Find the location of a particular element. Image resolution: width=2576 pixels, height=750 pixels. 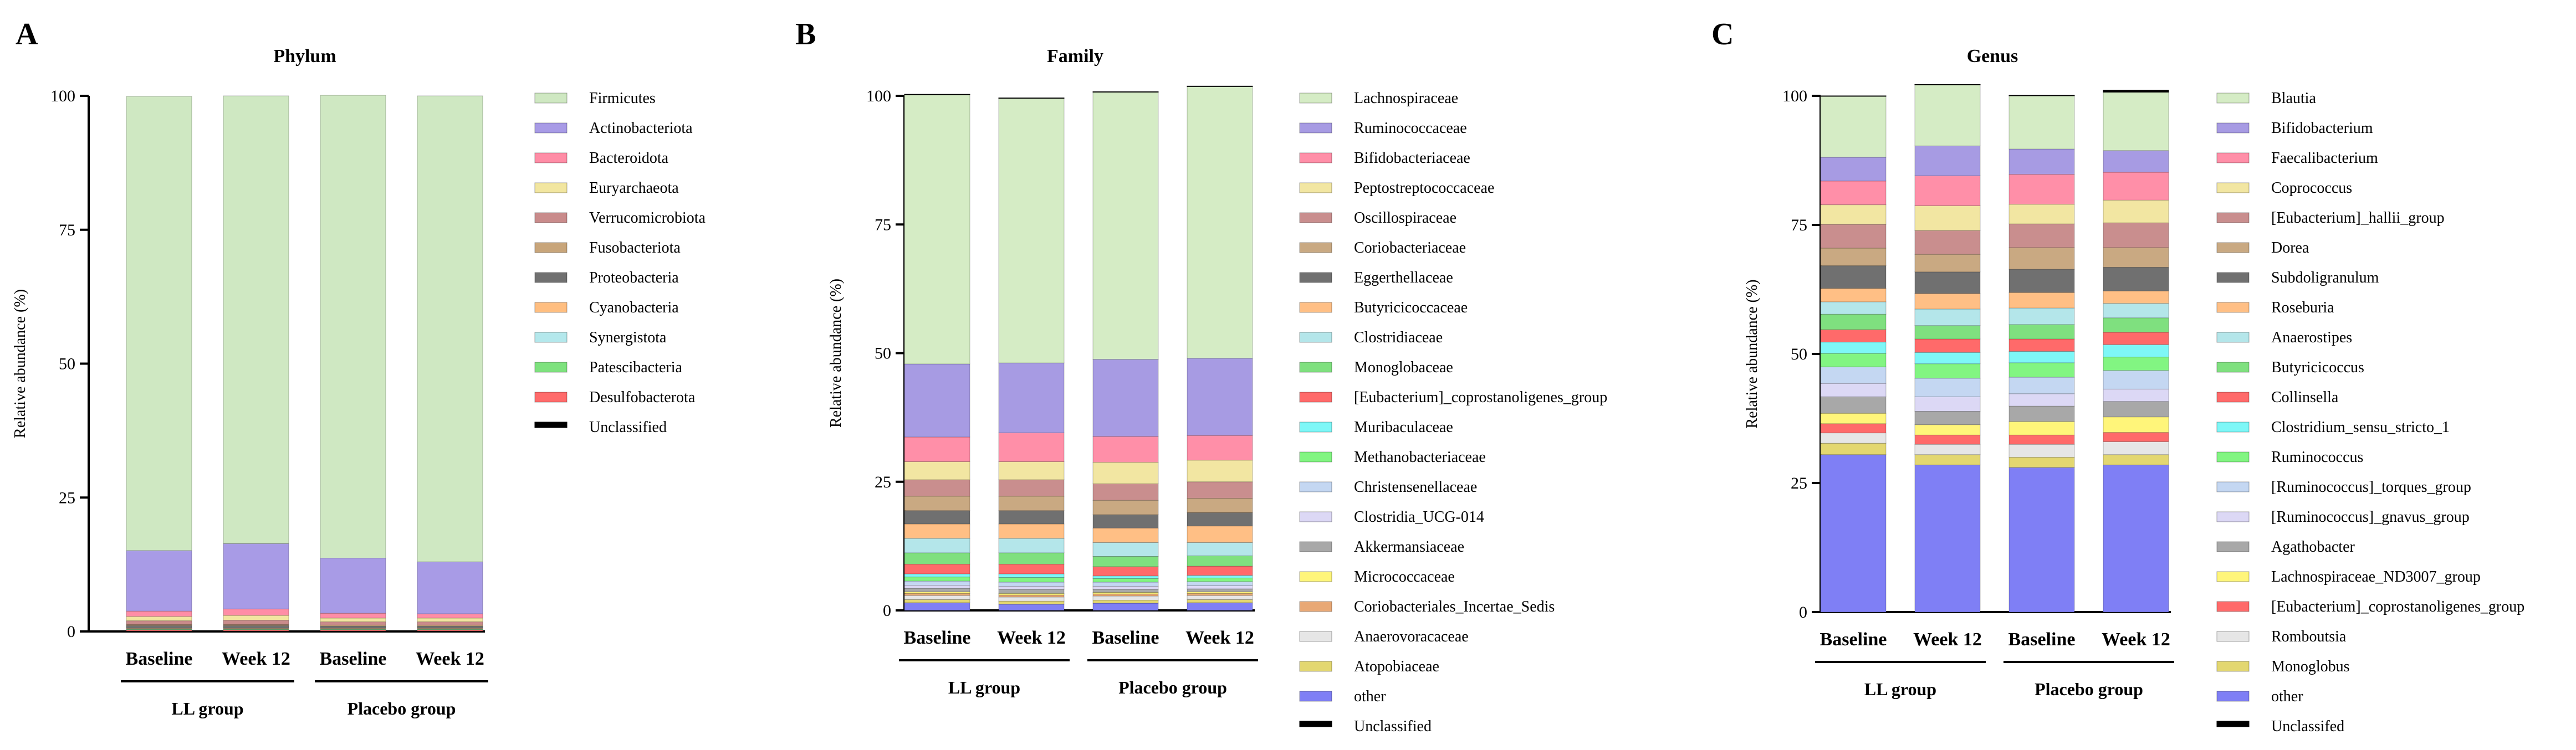

legend-label: Atopobiaceae is located at coordinates (1397, 666).